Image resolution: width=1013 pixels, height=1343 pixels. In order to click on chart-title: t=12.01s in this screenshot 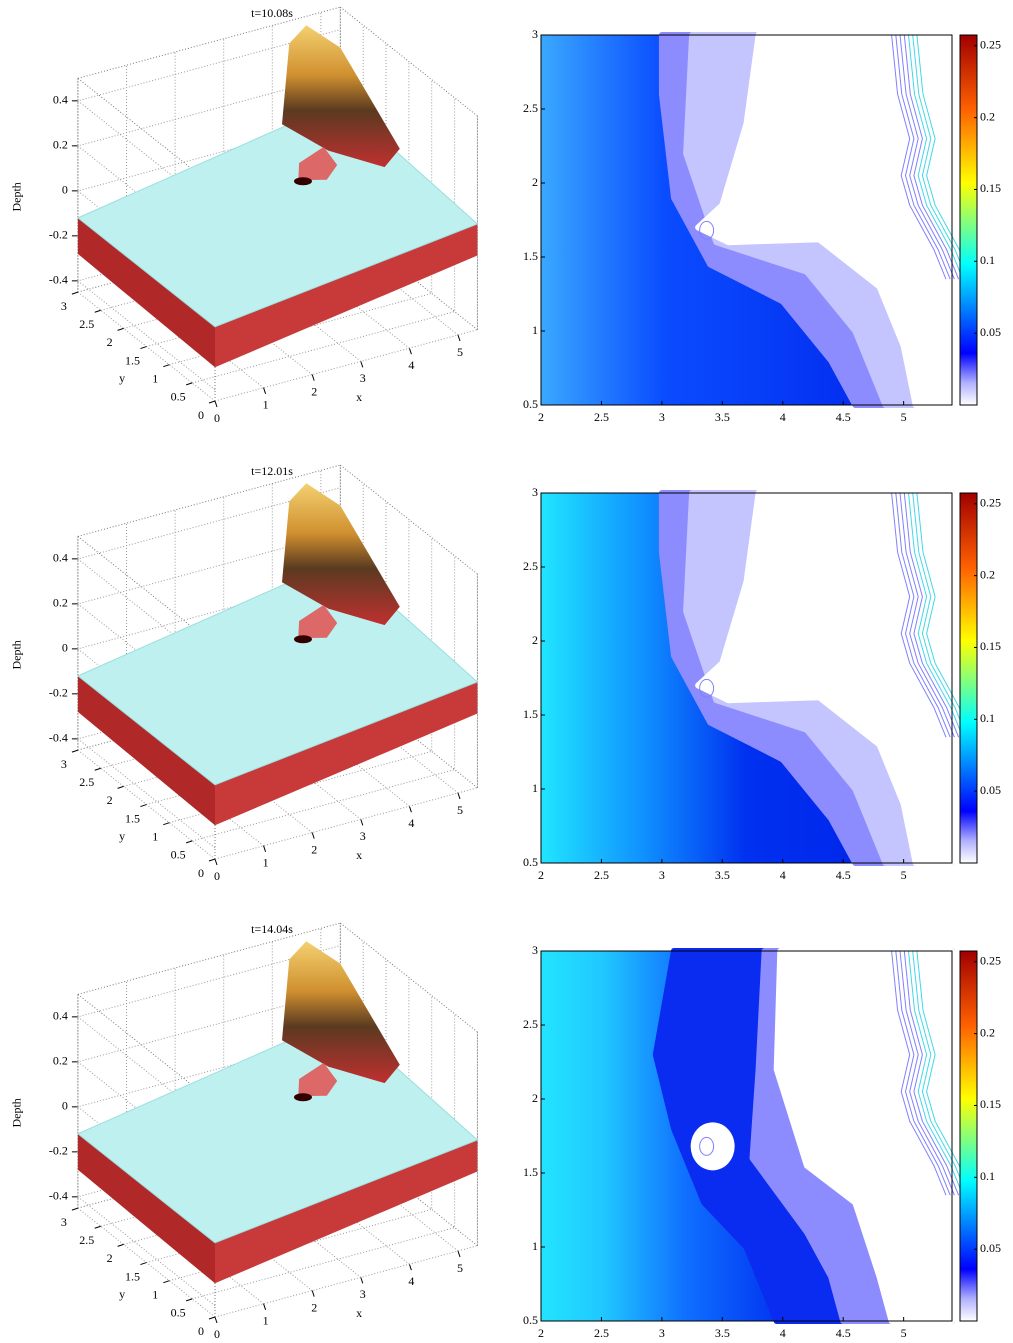, I will do `click(272, 471)`.